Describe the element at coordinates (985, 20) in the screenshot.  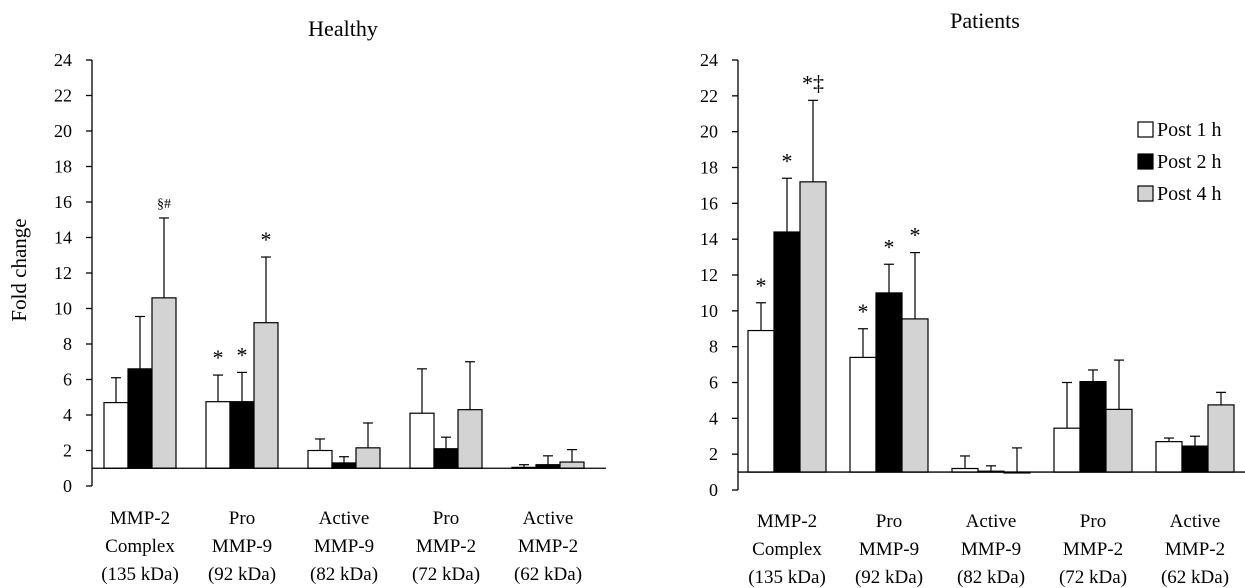
I see `chart-title: Patients` at that location.